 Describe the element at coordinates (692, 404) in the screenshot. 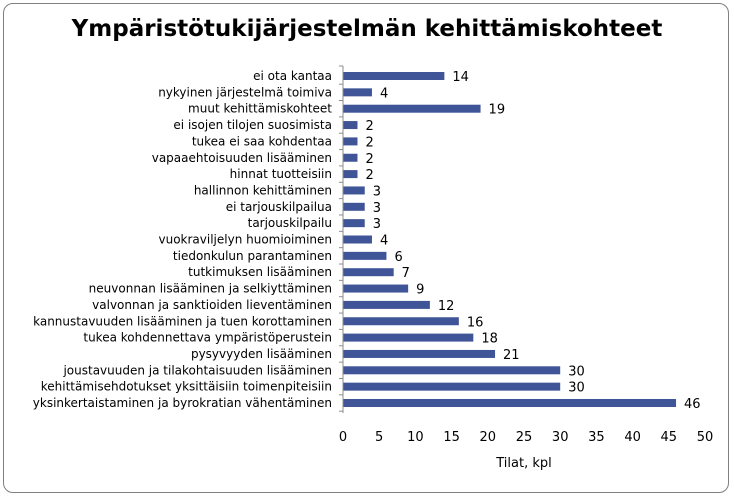

I see `data-label: 46` at that location.